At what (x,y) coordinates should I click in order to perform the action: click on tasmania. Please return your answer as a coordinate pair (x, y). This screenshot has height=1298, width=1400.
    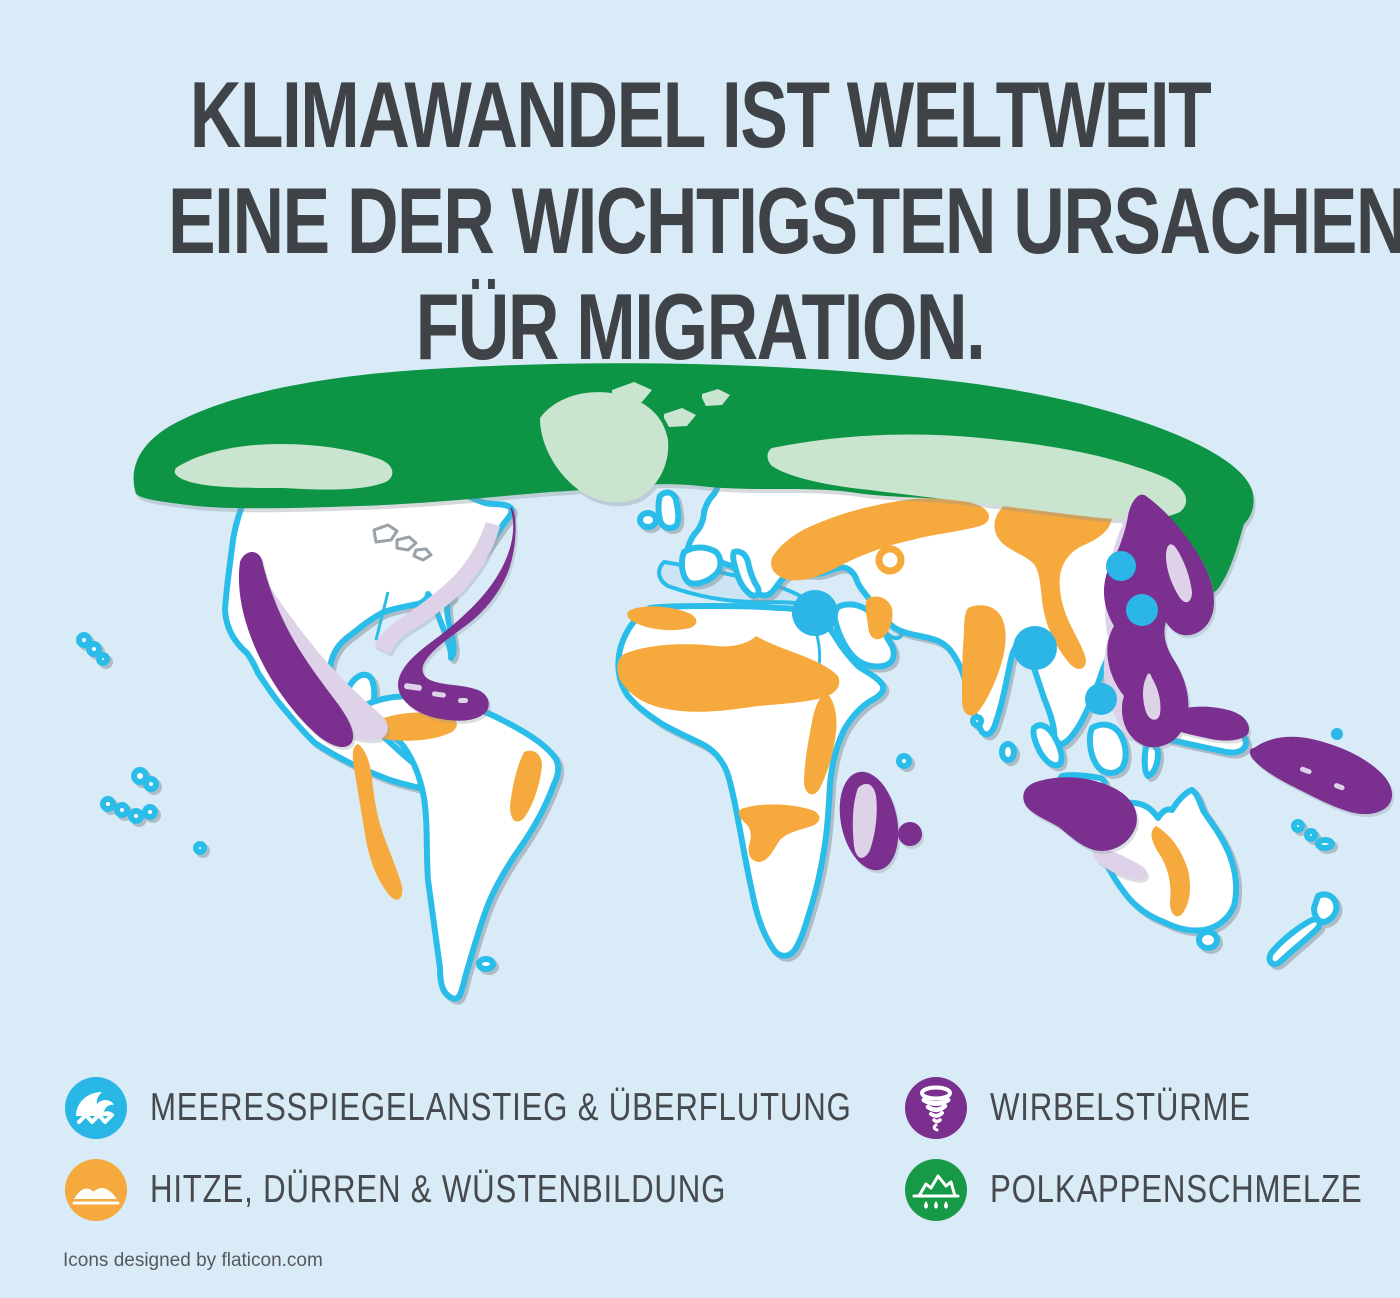
    Looking at the image, I should click on (1208, 940).